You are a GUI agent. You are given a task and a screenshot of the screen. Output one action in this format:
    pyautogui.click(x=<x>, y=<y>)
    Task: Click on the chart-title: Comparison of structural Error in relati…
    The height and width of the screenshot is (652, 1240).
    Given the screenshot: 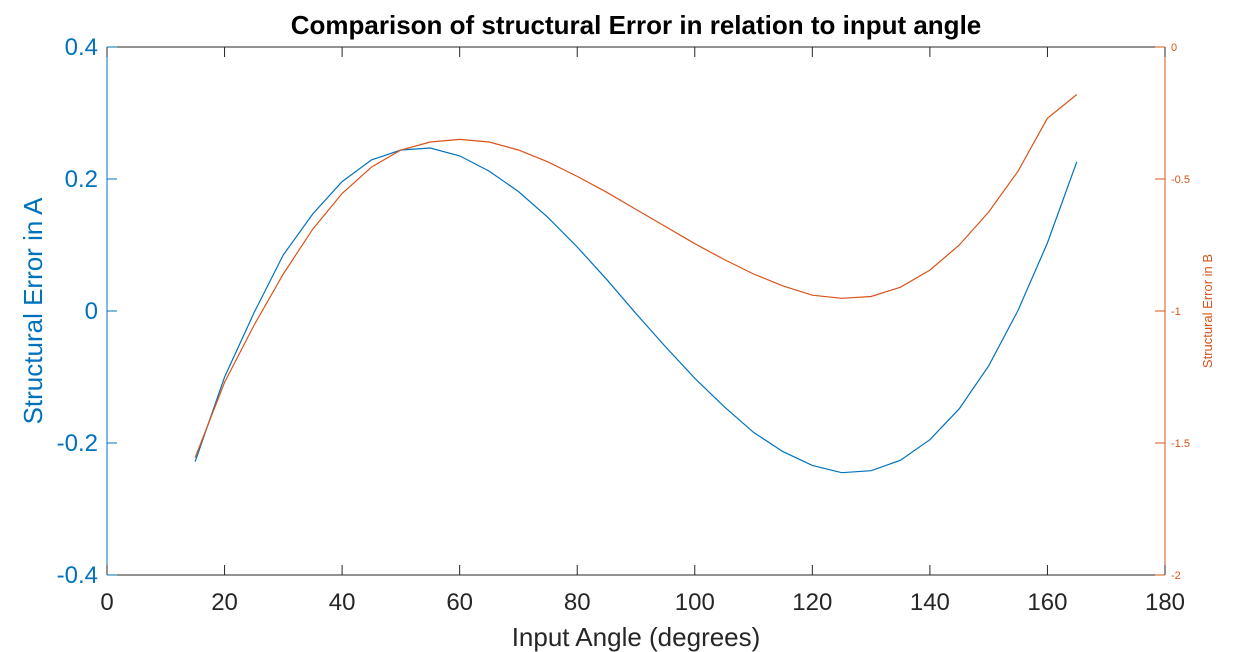 What is the action you would take?
    pyautogui.click(x=636, y=25)
    